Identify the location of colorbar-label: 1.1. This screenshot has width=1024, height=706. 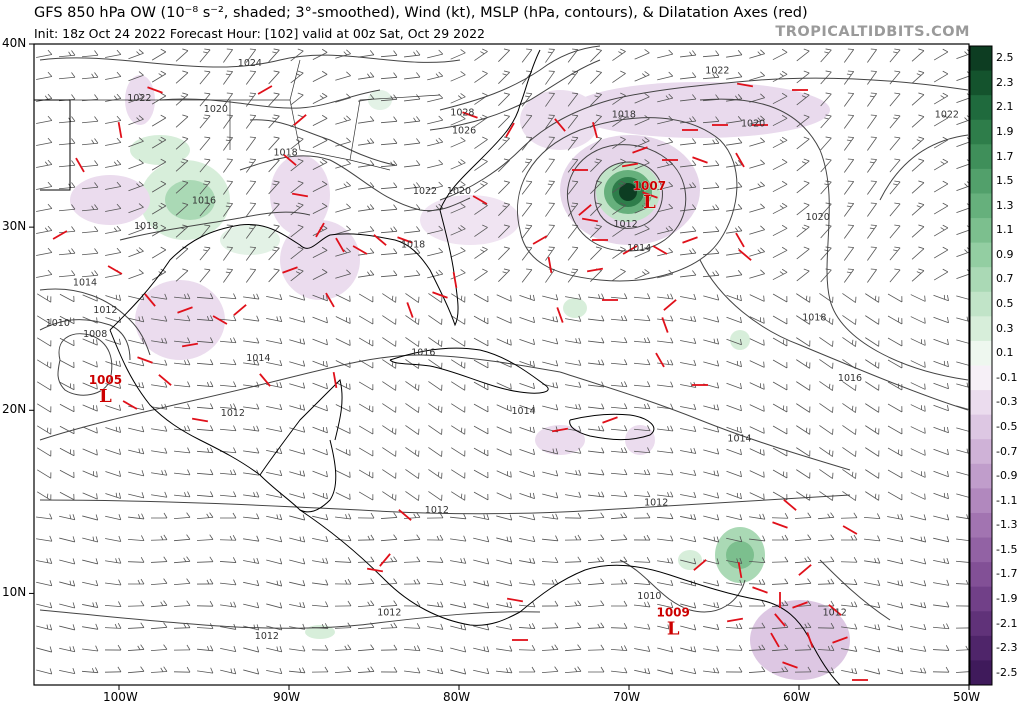
(1005, 230).